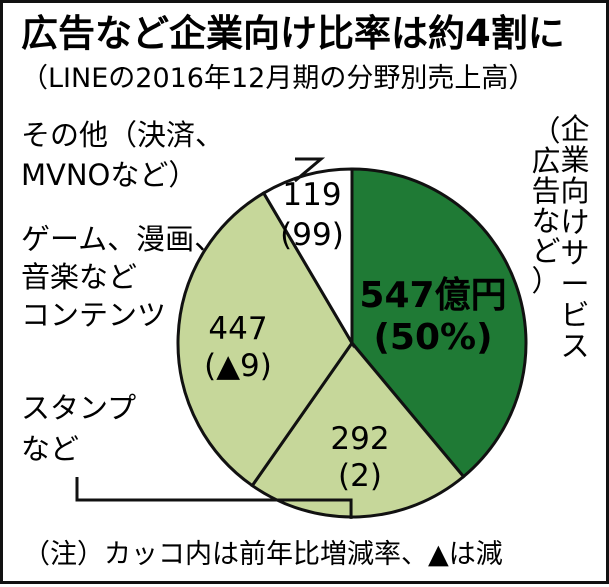  Describe the element at coordinates (574, 253) in the screenshot. I see `enterprise-label-char-4: サ` at that location.